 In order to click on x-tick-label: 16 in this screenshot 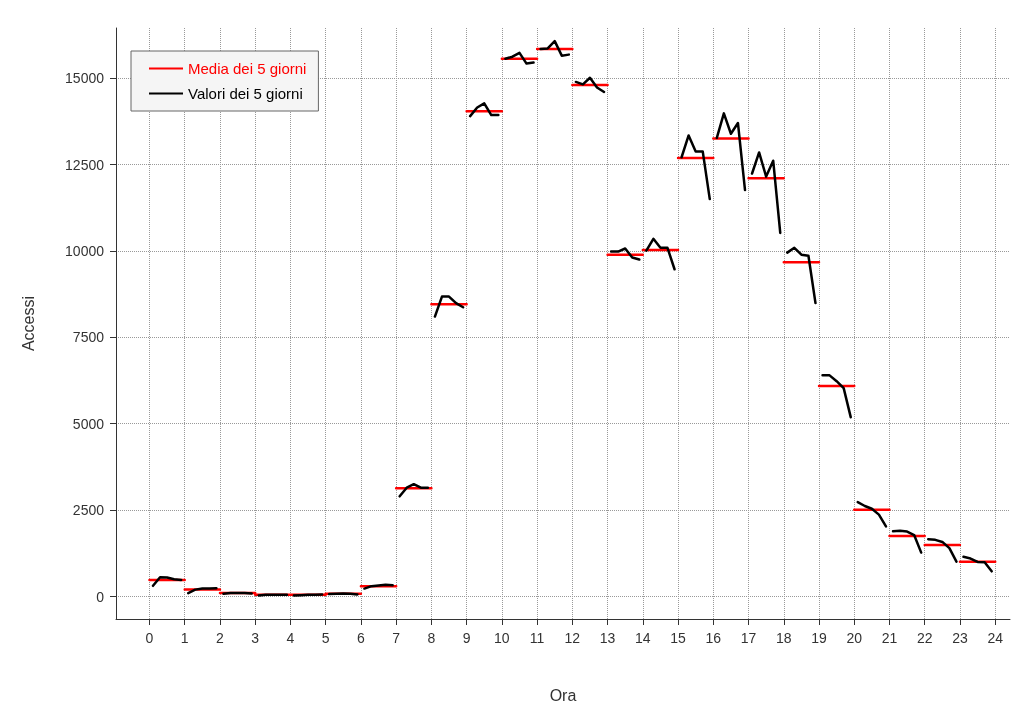, I will do `click(713, 638)`.